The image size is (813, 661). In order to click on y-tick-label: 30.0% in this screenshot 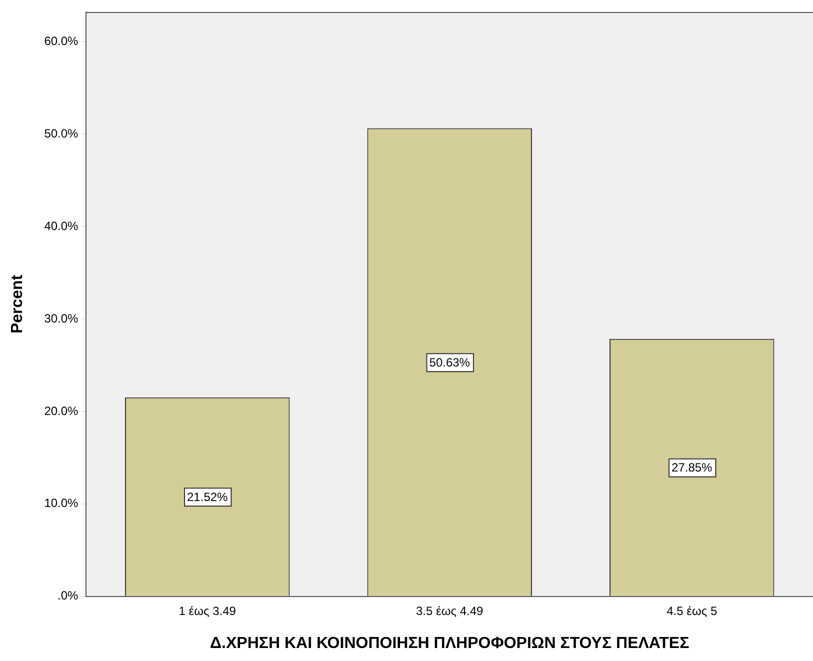, I will do `click(61, 318)`.